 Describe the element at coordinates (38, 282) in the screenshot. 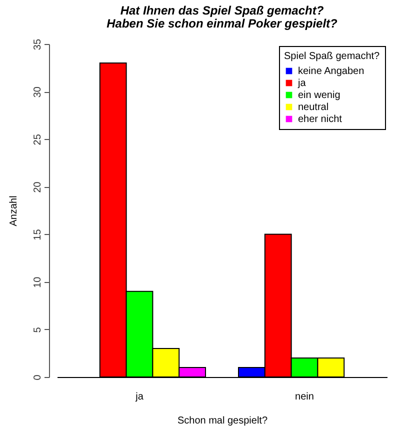

I see `y-tick-label: 10` at that location.